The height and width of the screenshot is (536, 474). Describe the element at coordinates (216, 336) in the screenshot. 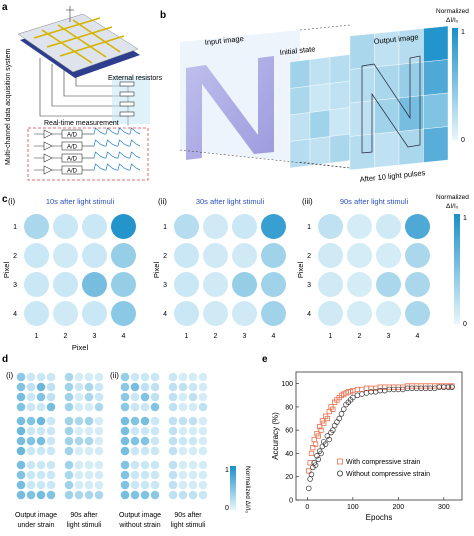

I see `x-tick-label: 2` at that location.